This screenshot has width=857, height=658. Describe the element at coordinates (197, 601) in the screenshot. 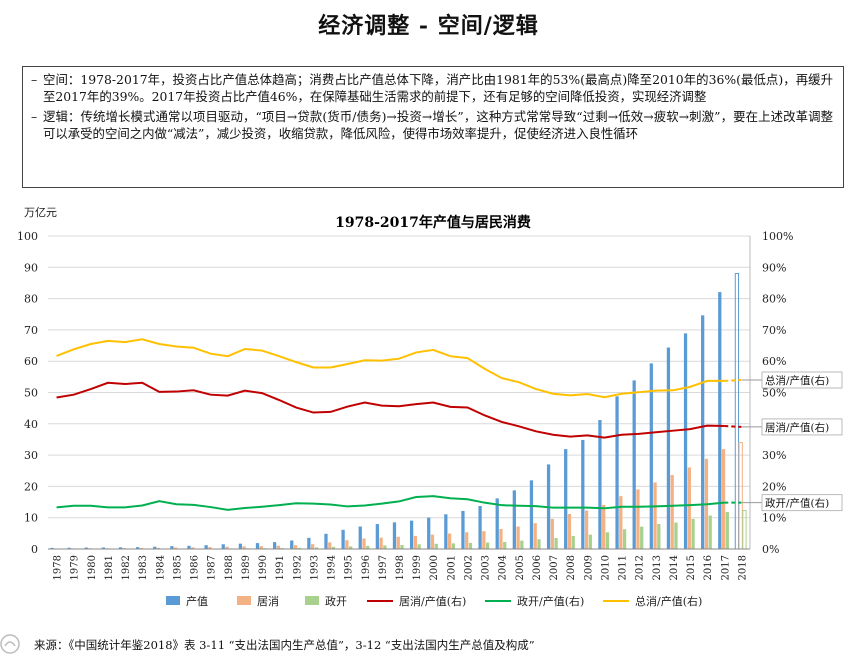

I see `legend-label: 产值` at that location.